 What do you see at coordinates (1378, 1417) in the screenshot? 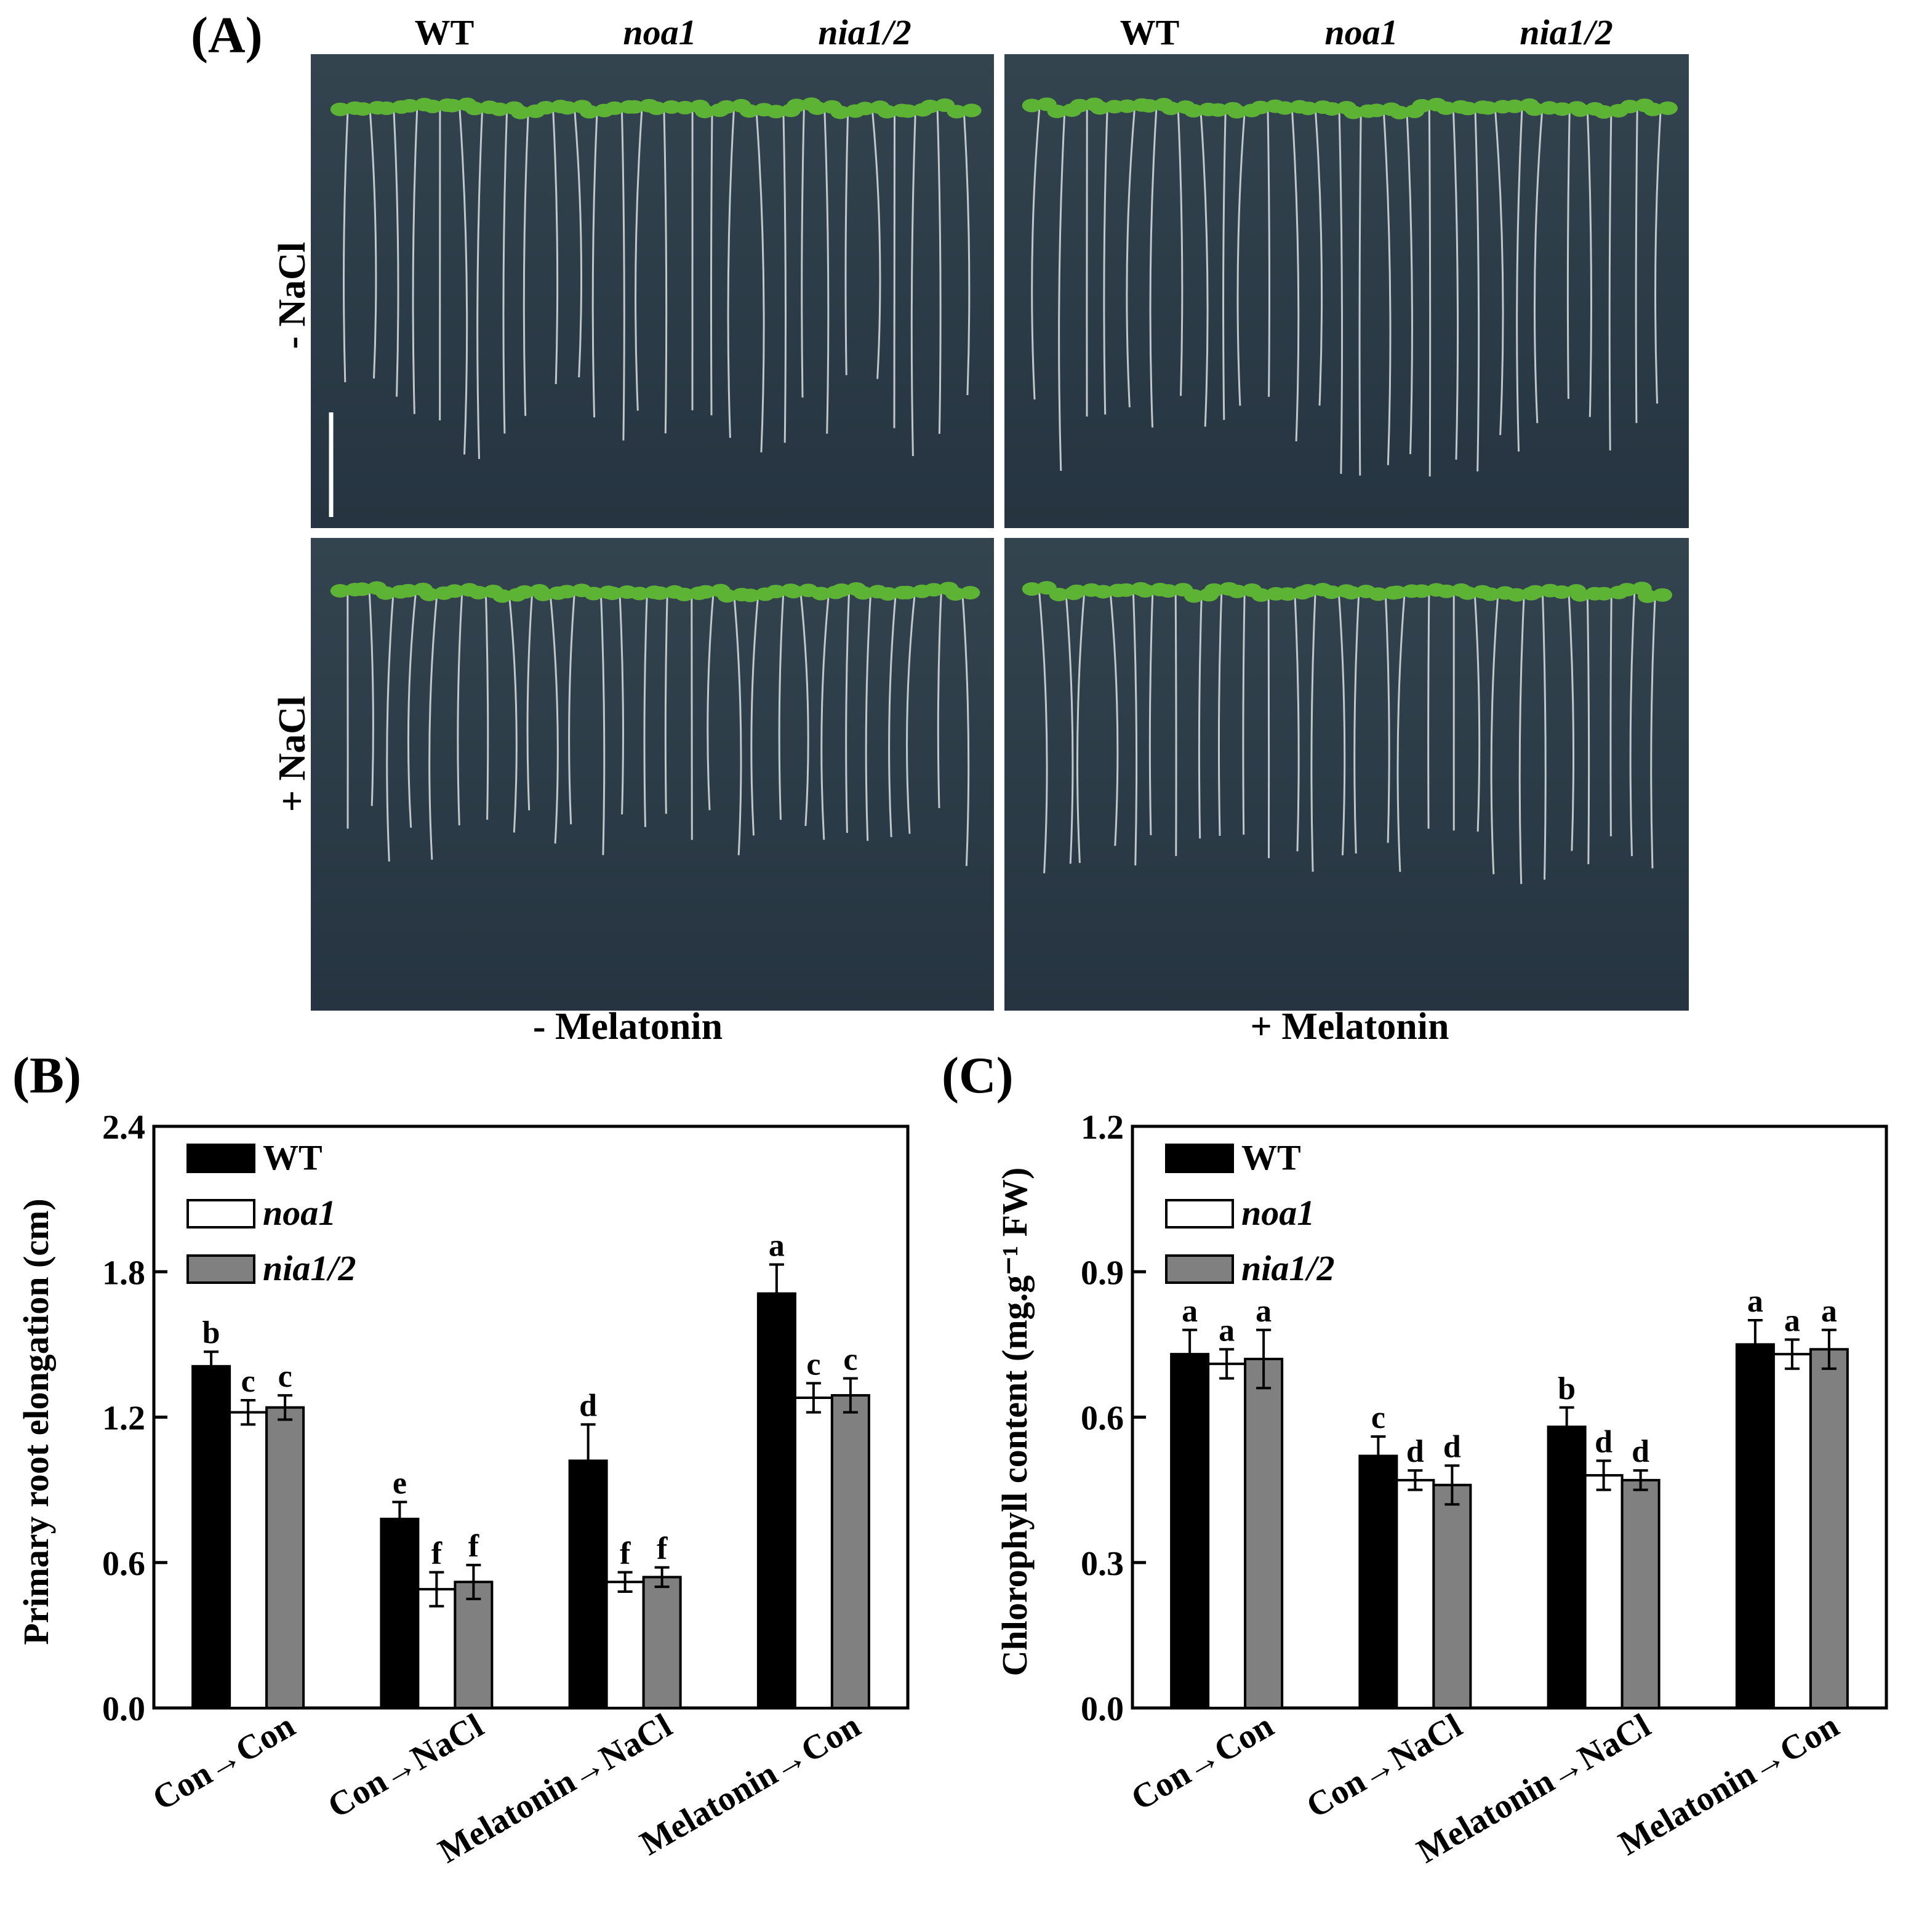
I see `significance-letter: c` at bounding box center [1378, 1417].